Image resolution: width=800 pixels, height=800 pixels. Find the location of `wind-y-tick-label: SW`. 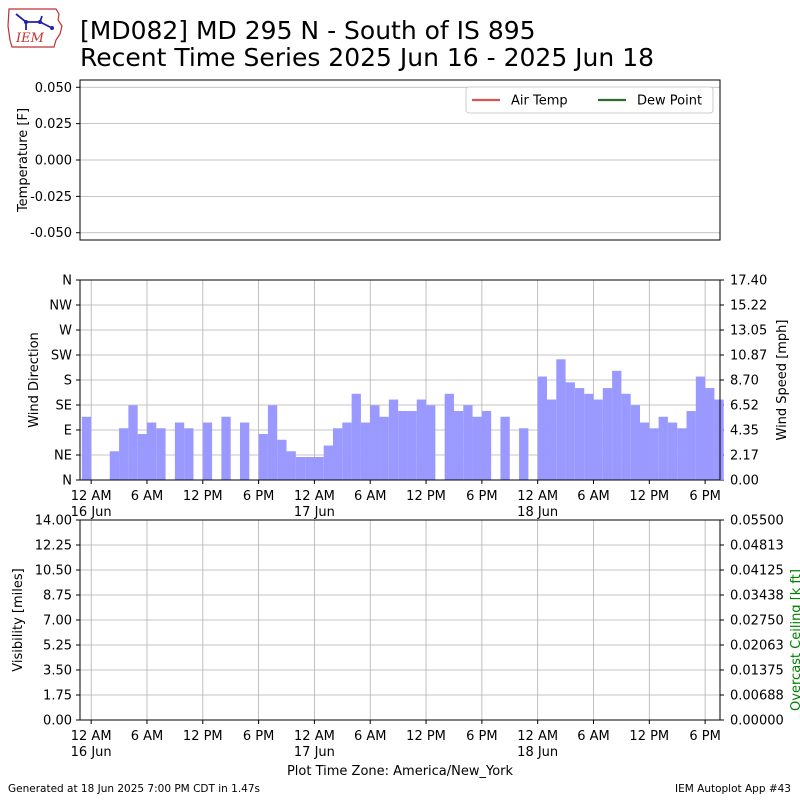

wind-y-tick-label: SW is located at coordinates (61, 356).